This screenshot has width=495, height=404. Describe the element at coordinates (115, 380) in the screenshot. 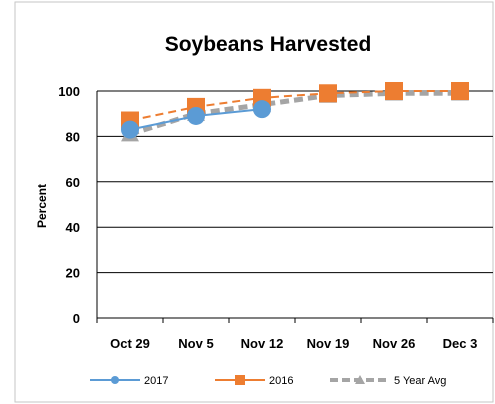

I see `legend-marker-2017` at that location.